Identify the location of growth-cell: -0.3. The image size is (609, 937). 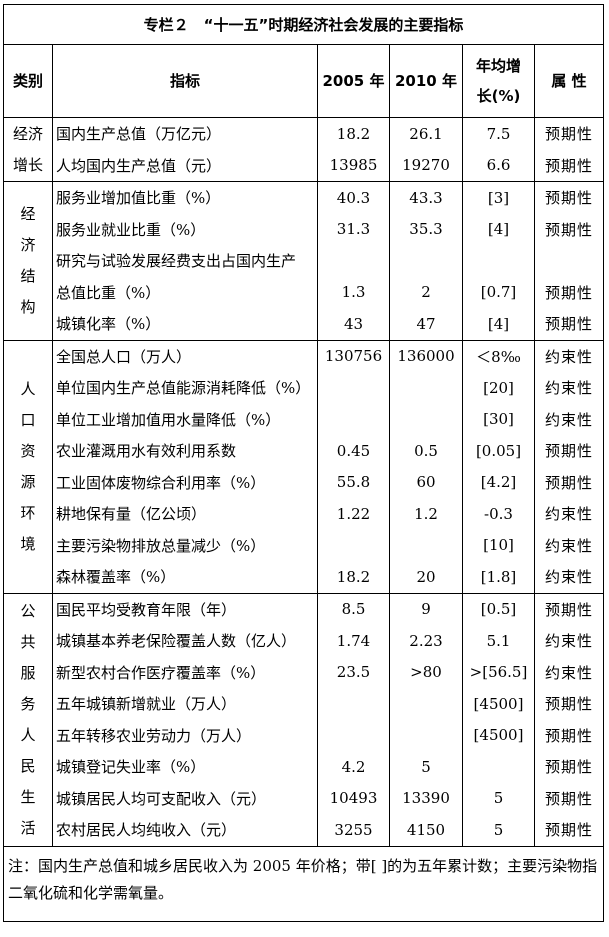
(498, 514).